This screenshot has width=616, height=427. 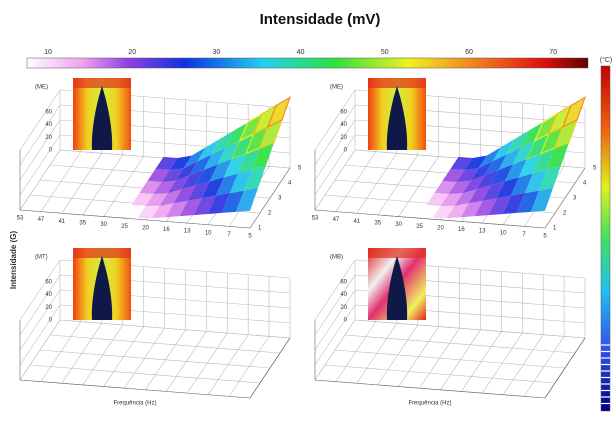 I want to click on x-tick-label: 10, so click(x=208, y=233).